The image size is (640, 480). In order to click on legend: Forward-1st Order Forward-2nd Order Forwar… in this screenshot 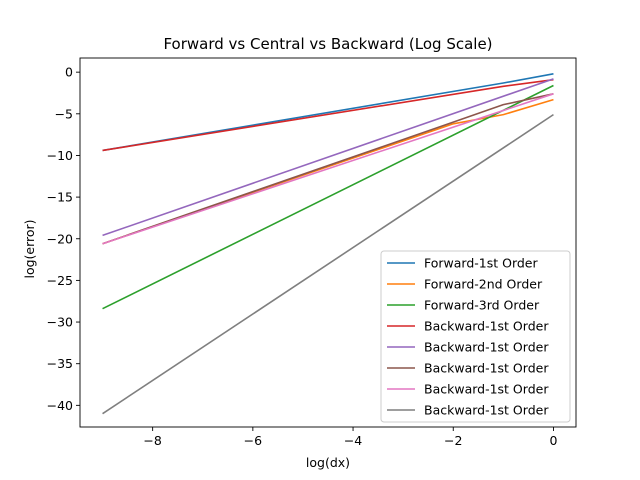, I will do `click(475, 336)`.